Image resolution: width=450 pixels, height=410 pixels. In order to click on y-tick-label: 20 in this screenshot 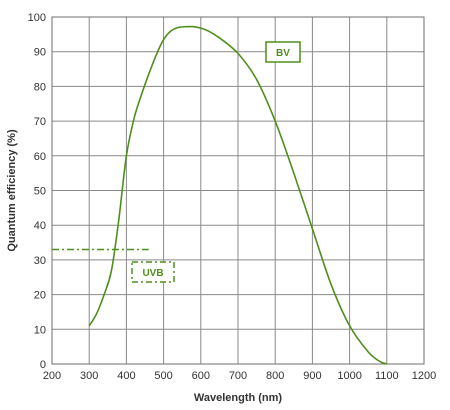, I will do `click(40, 296)`.